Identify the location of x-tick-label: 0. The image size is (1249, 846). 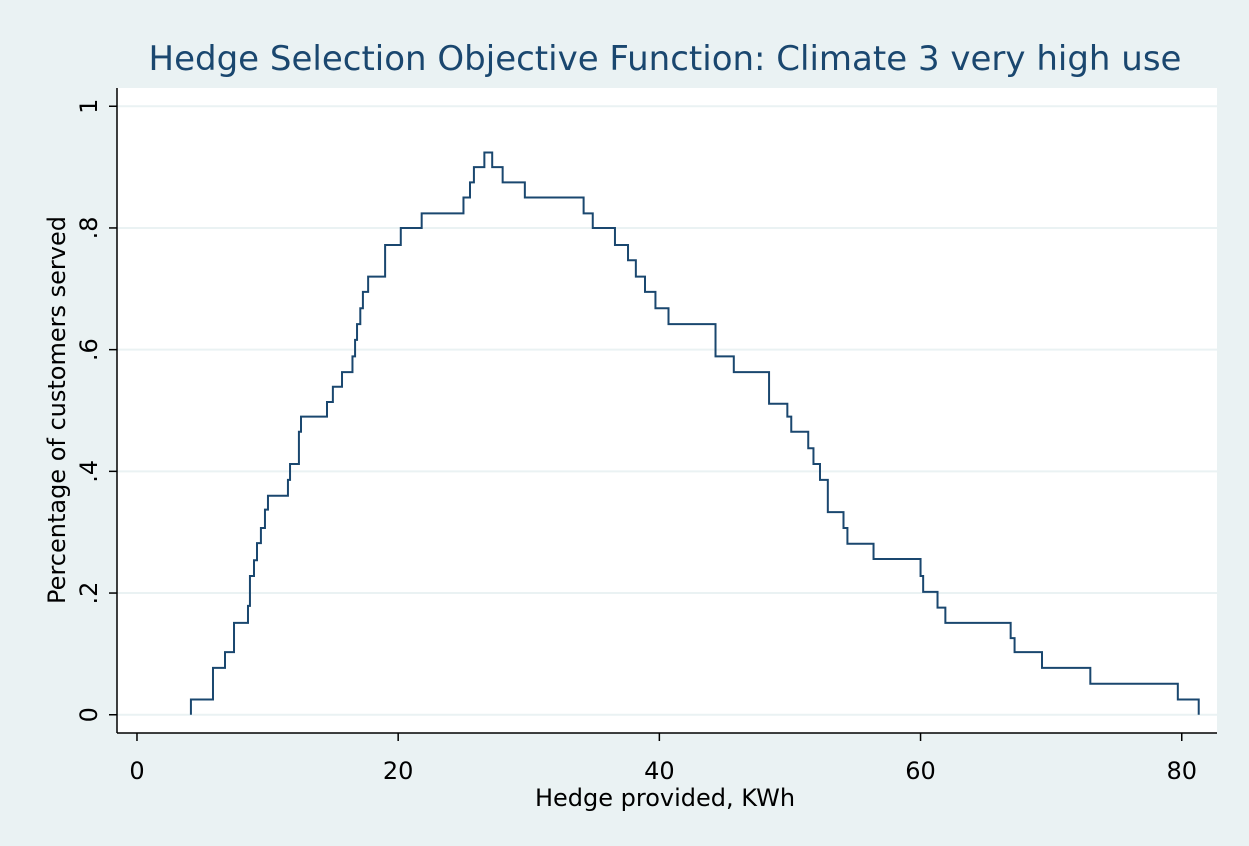
(136, 771).